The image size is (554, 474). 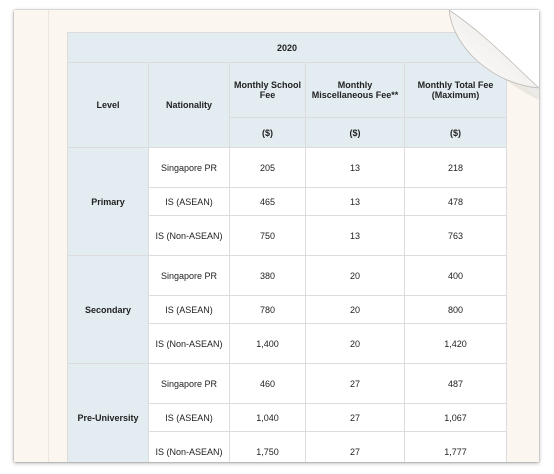 I want to click on school-fee-cell: 1,400, so click(x=267, y=343).